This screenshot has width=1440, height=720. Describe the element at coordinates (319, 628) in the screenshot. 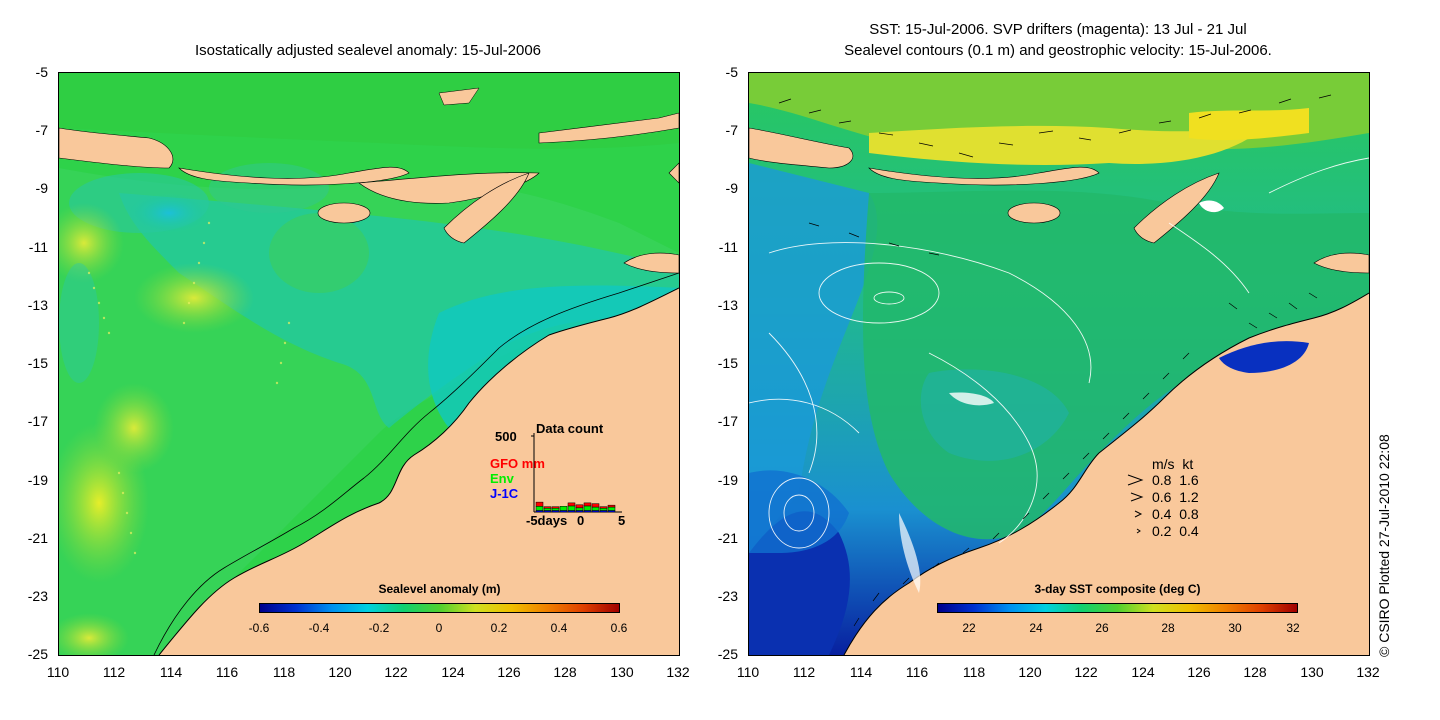

I see `sla-colorbar-label: -0.4` at that location.